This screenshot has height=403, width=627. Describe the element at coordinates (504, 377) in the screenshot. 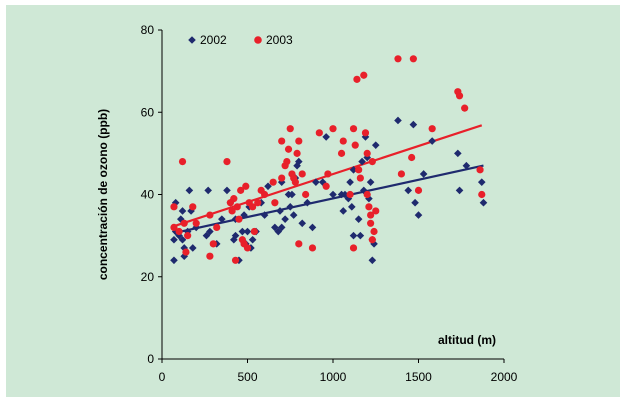

I see `x-tick-label: 2000` at that location.